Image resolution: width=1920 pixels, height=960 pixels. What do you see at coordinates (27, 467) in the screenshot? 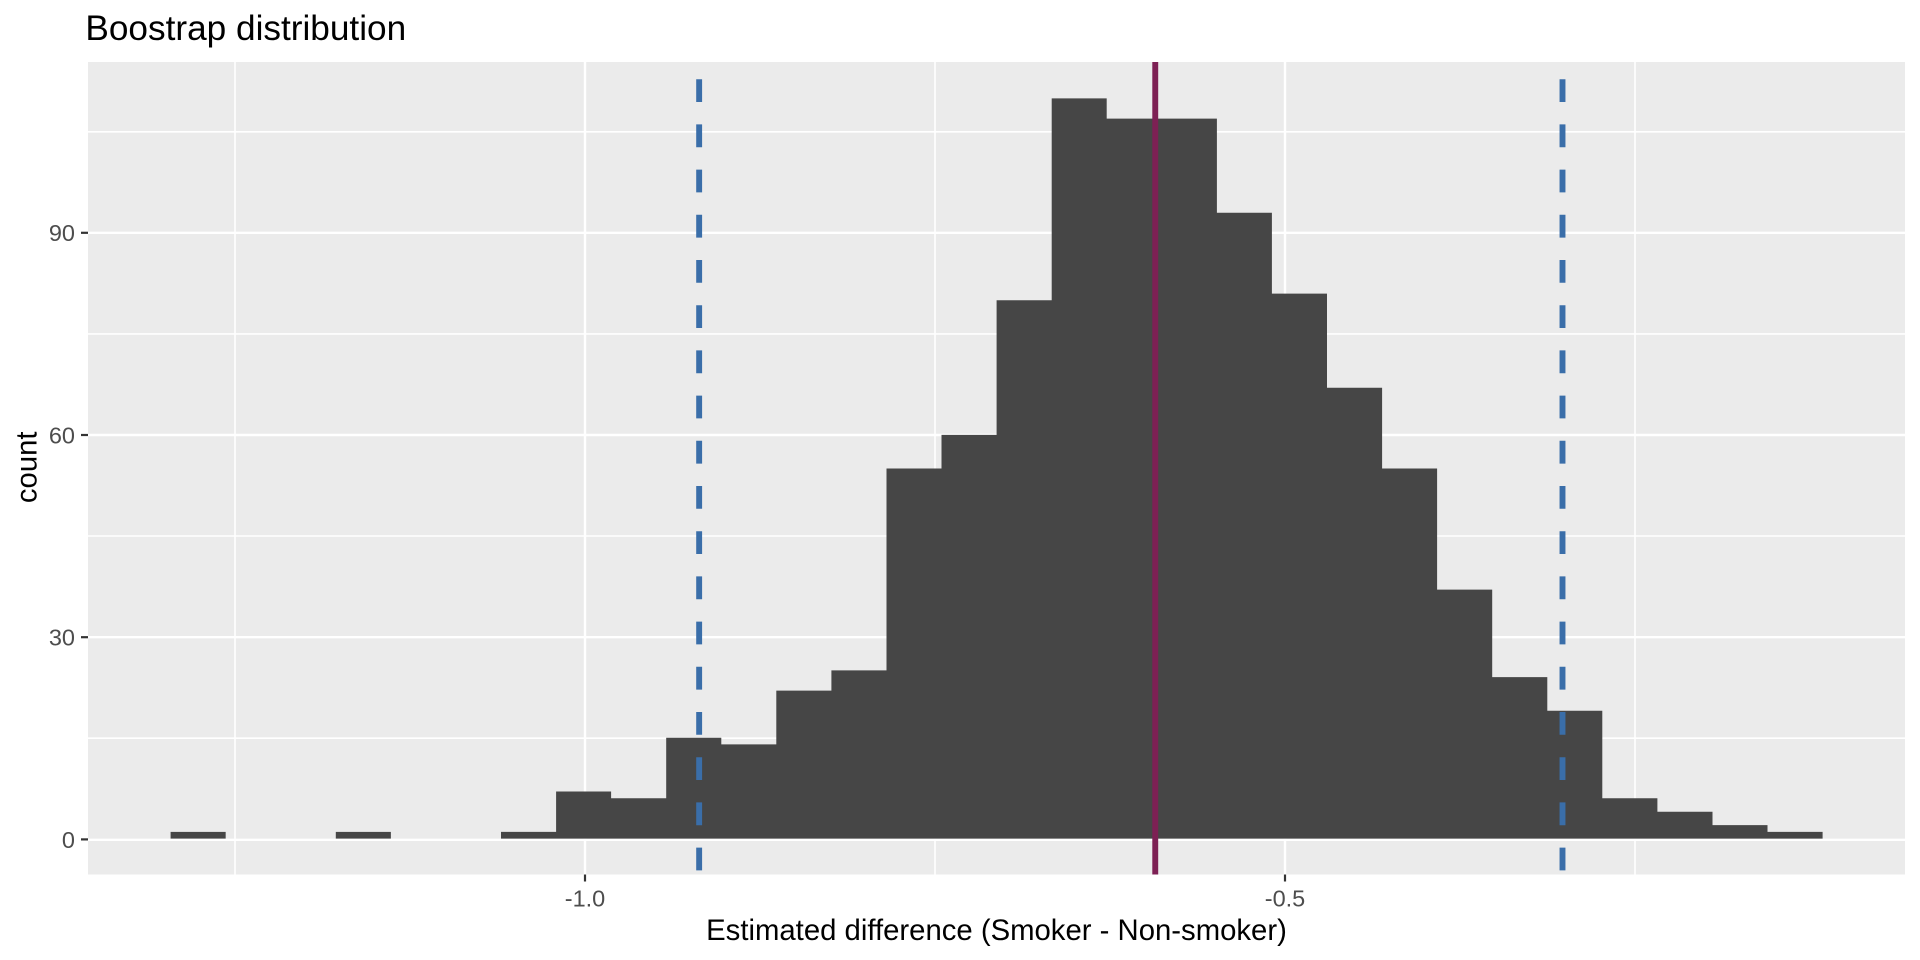
I see `svg-text: count` at bounding box center [27, 467].